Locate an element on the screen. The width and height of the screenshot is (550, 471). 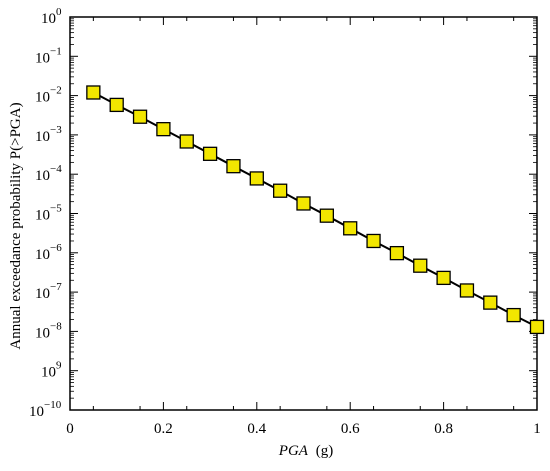
x-tick-label: 0.6 is located at coordinates (350, 429).